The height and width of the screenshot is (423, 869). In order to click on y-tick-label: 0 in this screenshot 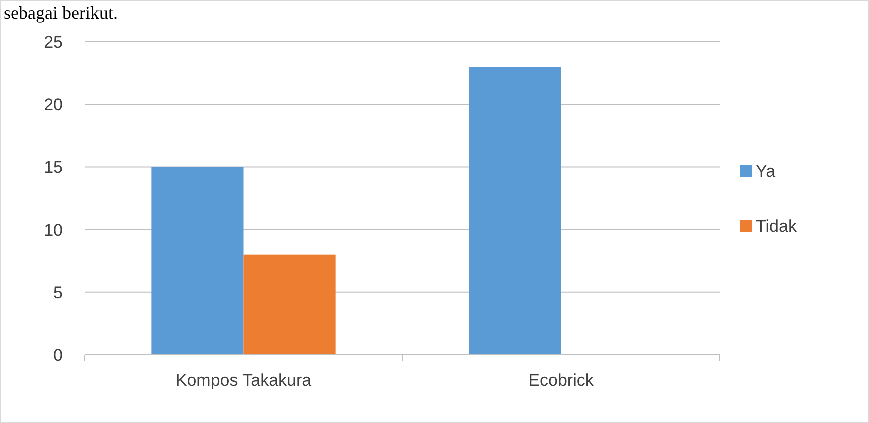, I will do `click(58, 355)`.